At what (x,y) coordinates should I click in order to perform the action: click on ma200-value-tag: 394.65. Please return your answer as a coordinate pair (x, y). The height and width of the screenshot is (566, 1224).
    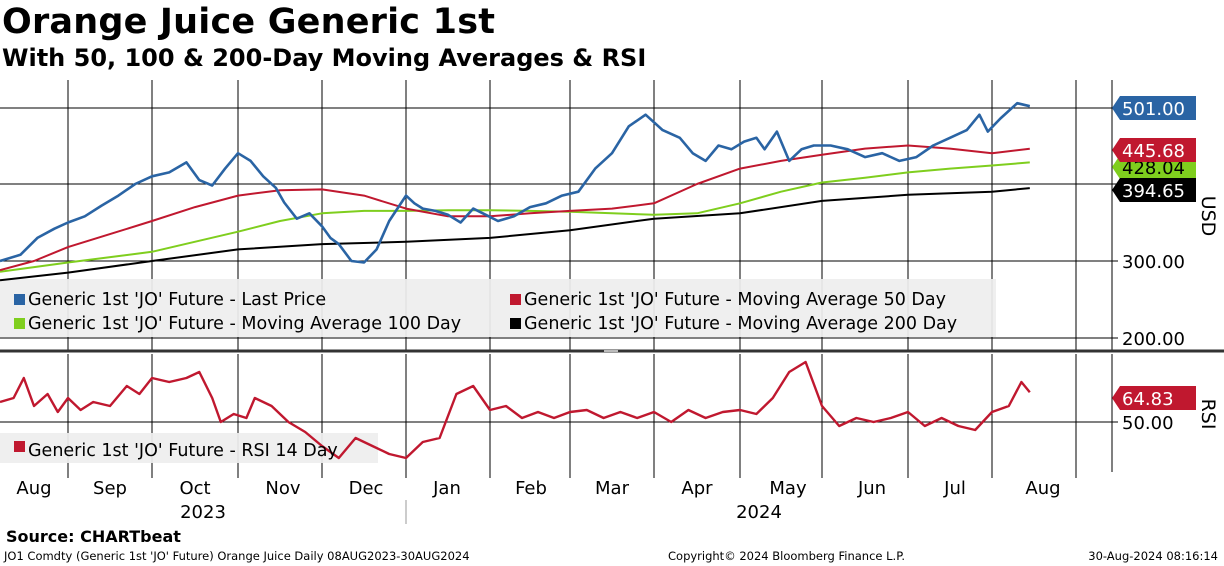
    Looking at the image, I should click on (1154, 190).